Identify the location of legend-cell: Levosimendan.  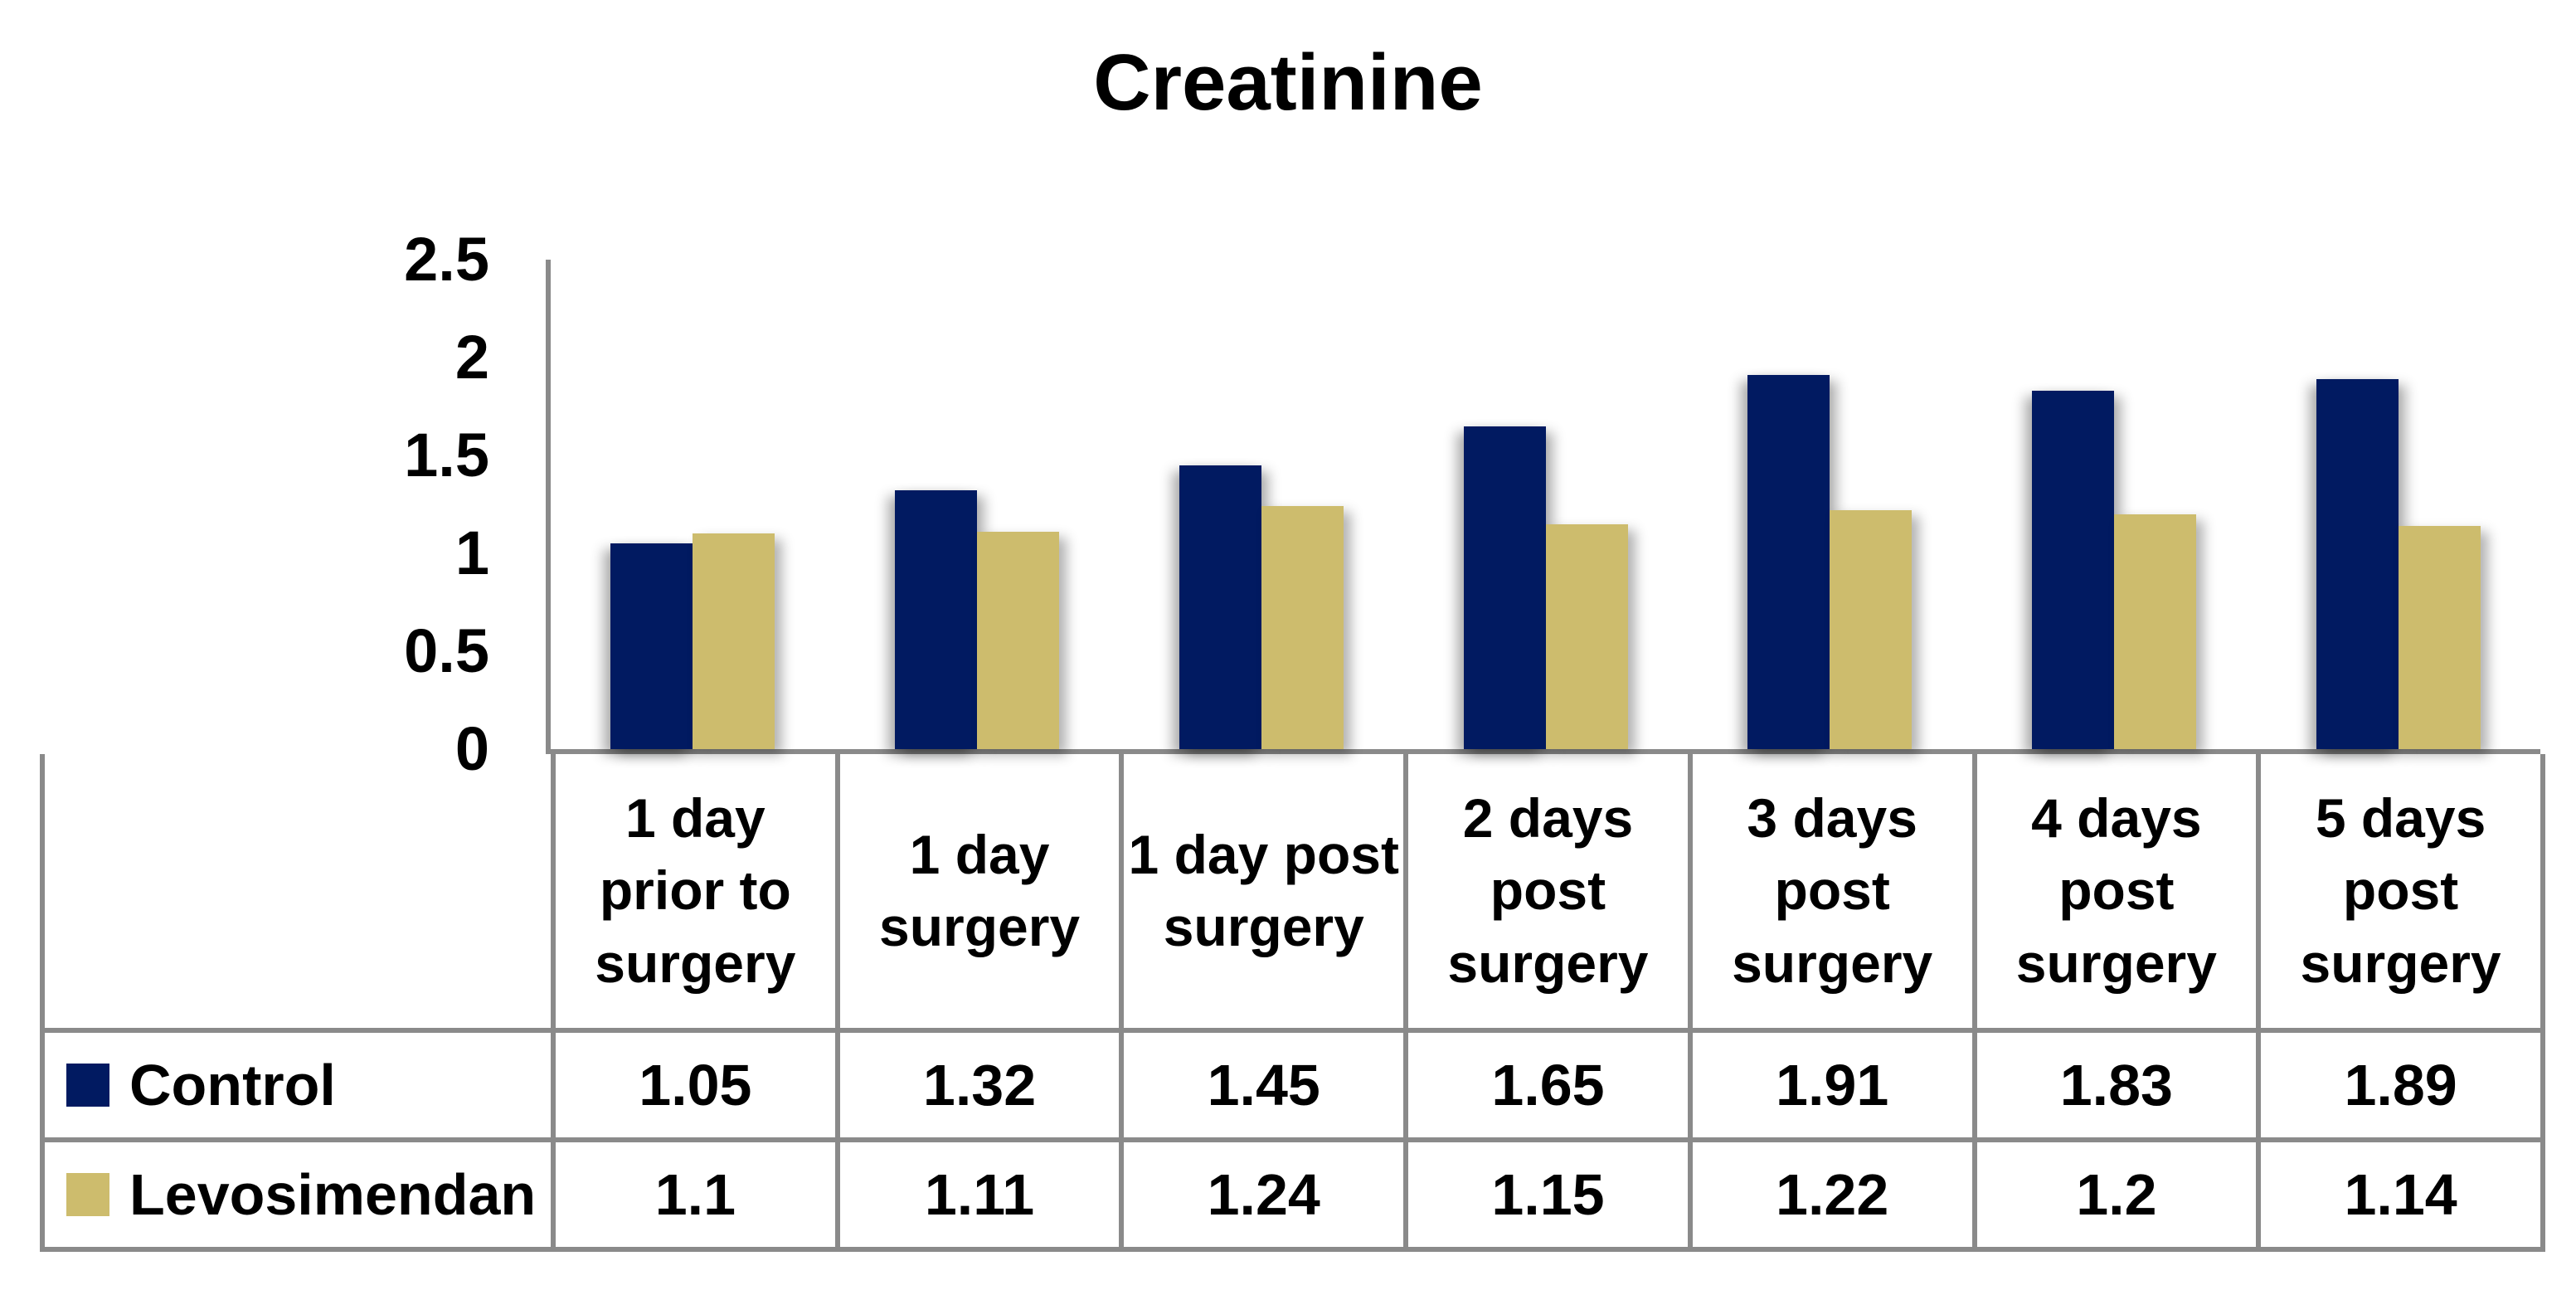
(298, 1194).